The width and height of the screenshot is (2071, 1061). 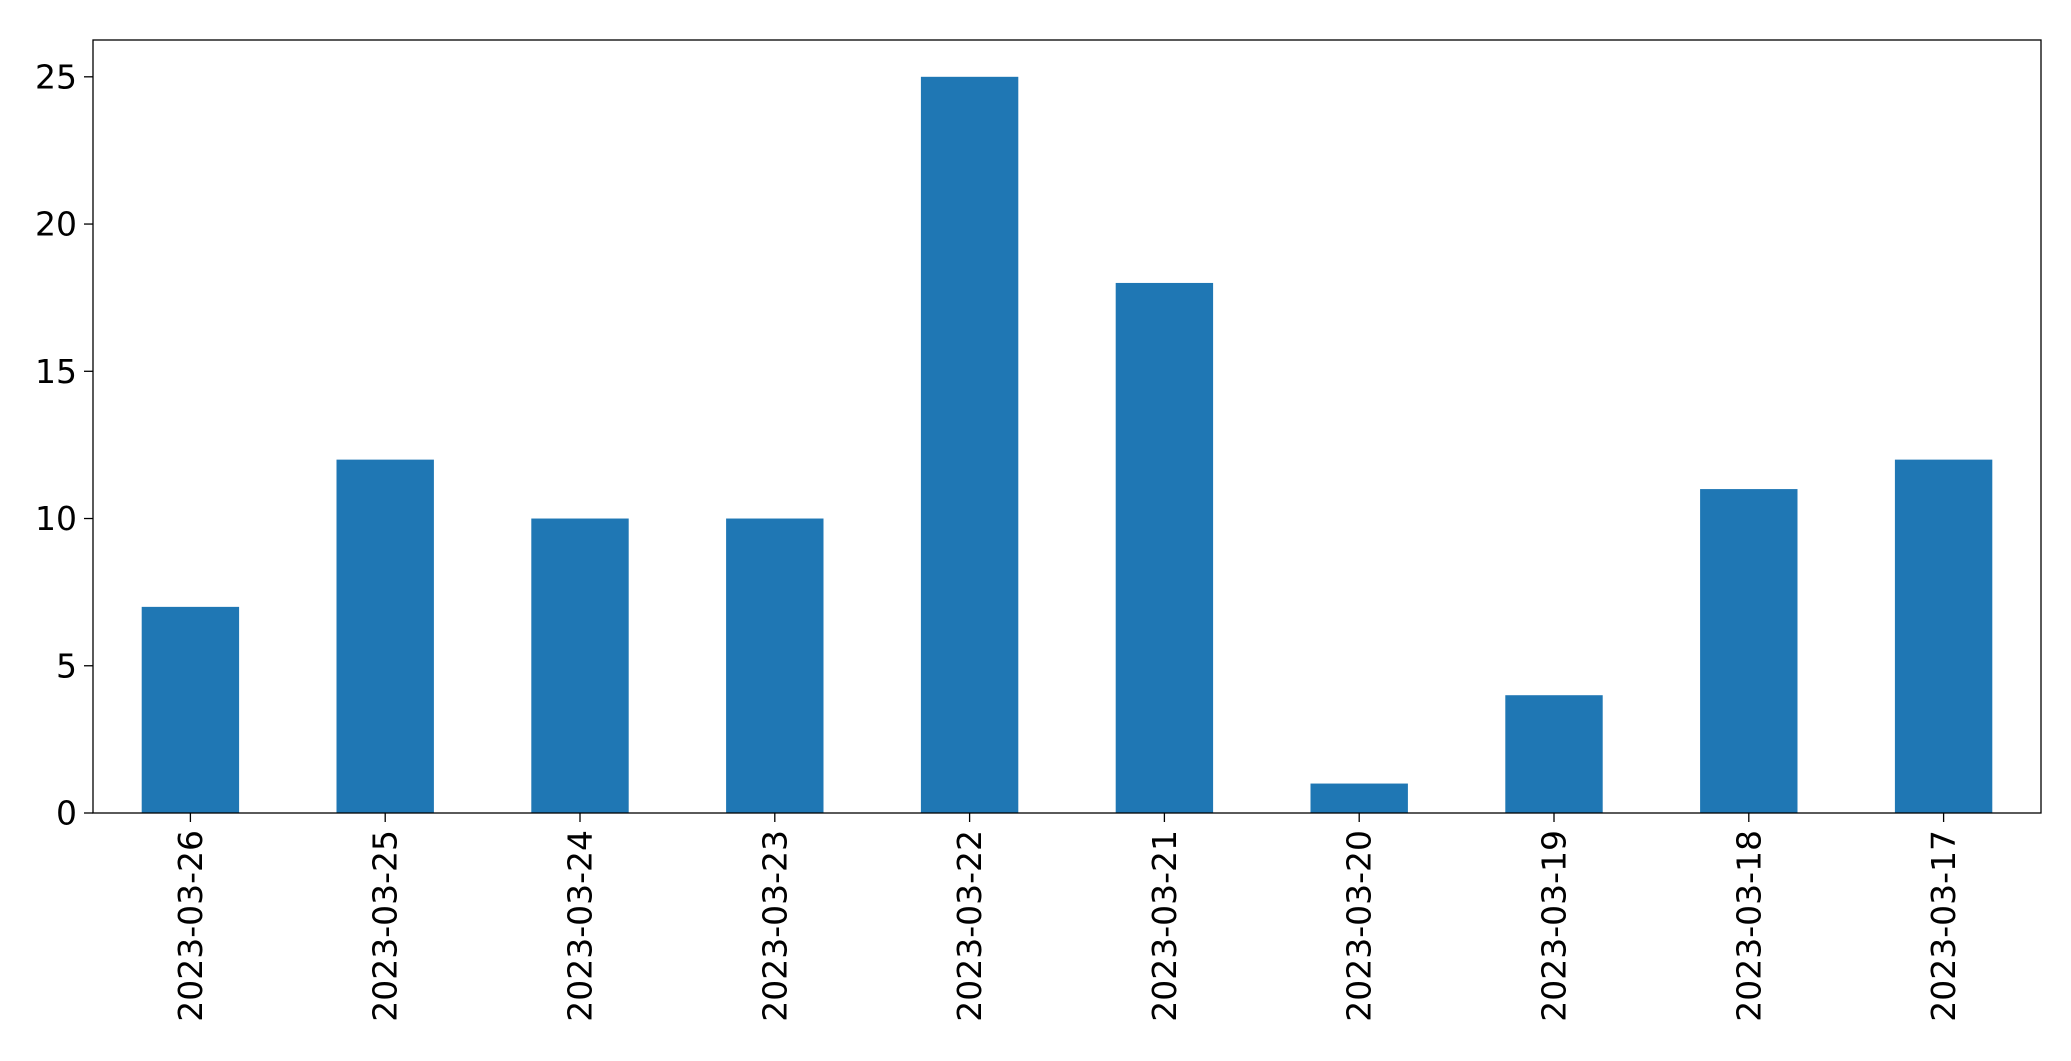 I want to click on x-tick-label: 2023-03-21, so click(x=1164, y=926).